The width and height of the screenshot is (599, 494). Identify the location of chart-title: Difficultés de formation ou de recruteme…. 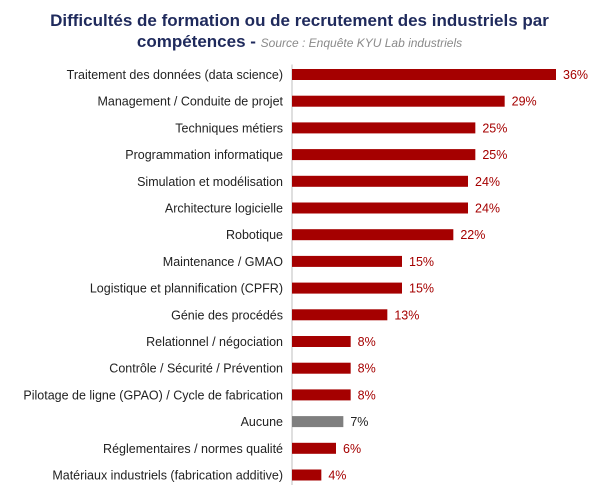
(299, 32).